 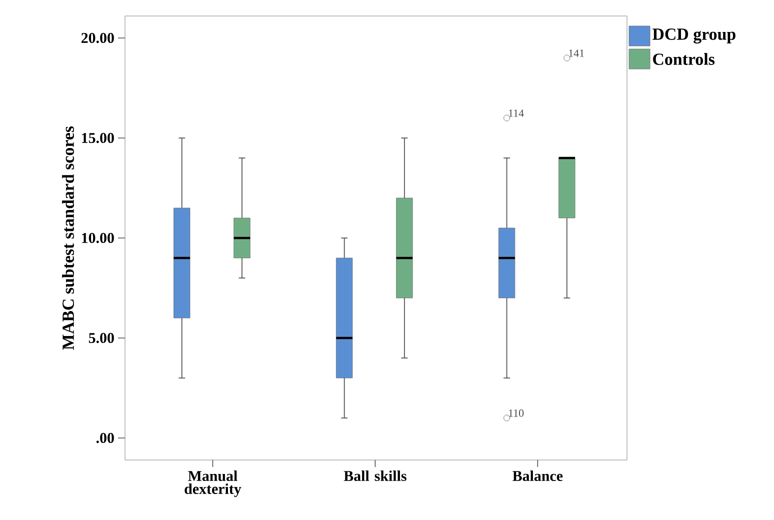 What do you see at coordinates (213, 484) in the screenshot?
I see `x-tick-label: Manual dexterity` at bounding box center [213, 484].